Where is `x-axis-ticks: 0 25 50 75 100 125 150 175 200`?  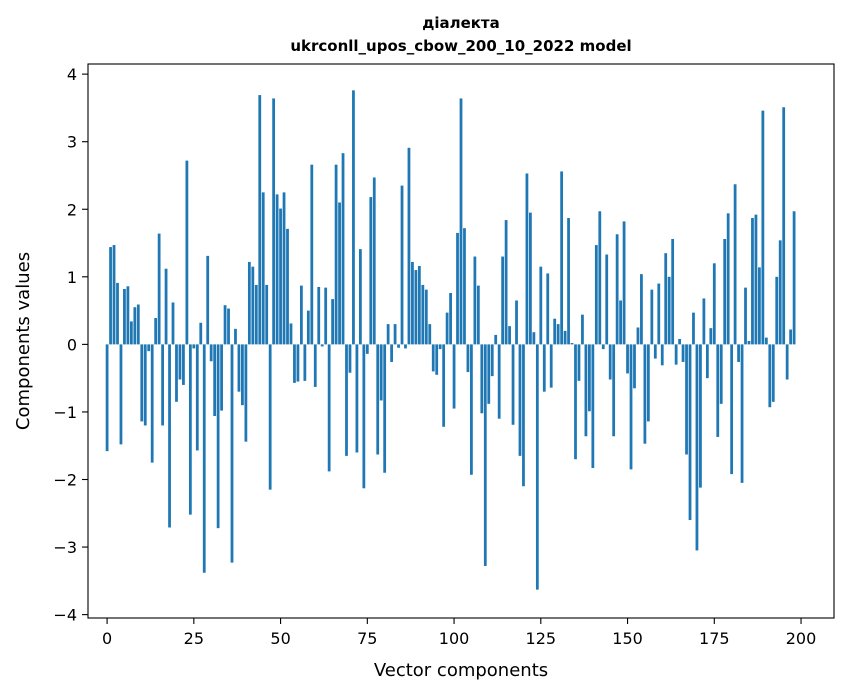 x-axis-ticks: 0 25 50 75 100 125 150 175 200 is located at coordinates (459, 633).